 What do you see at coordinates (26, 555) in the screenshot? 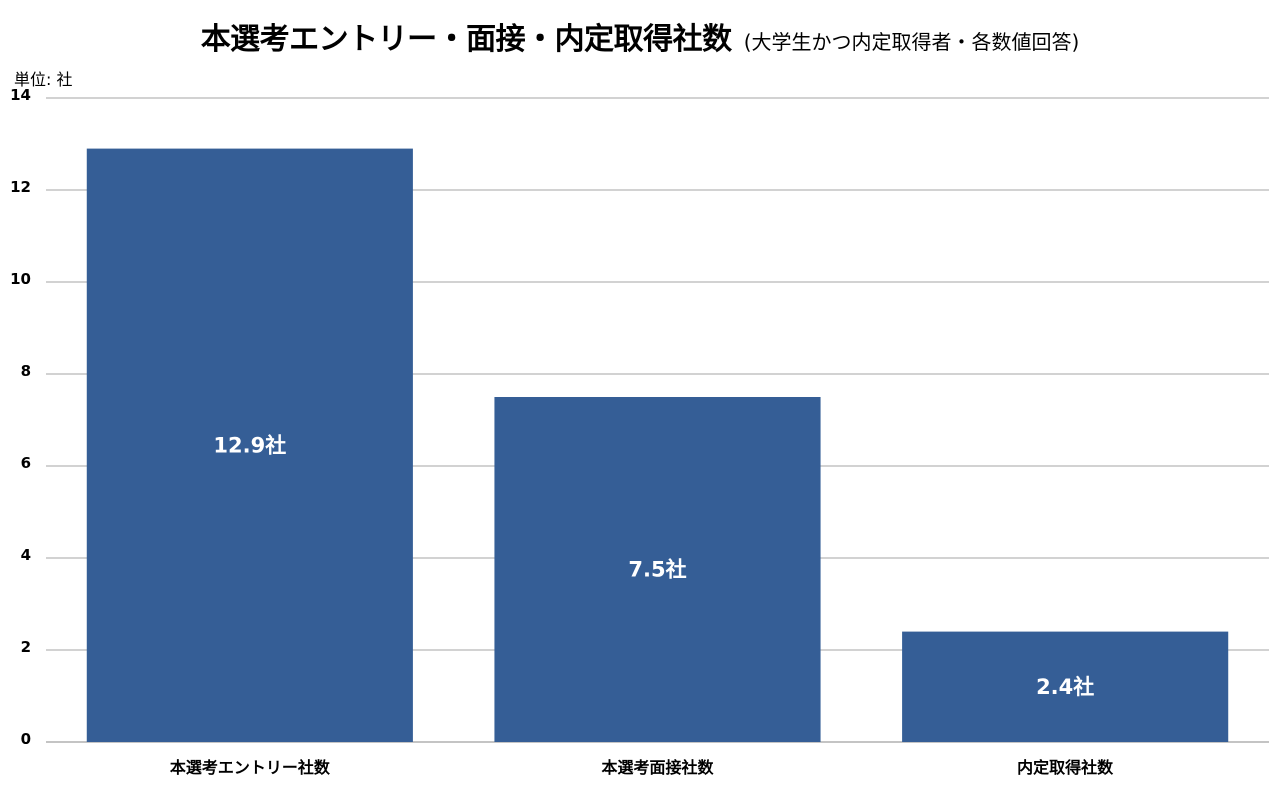
I see `y-tick-label: 4` at bounding box center [26, 555].